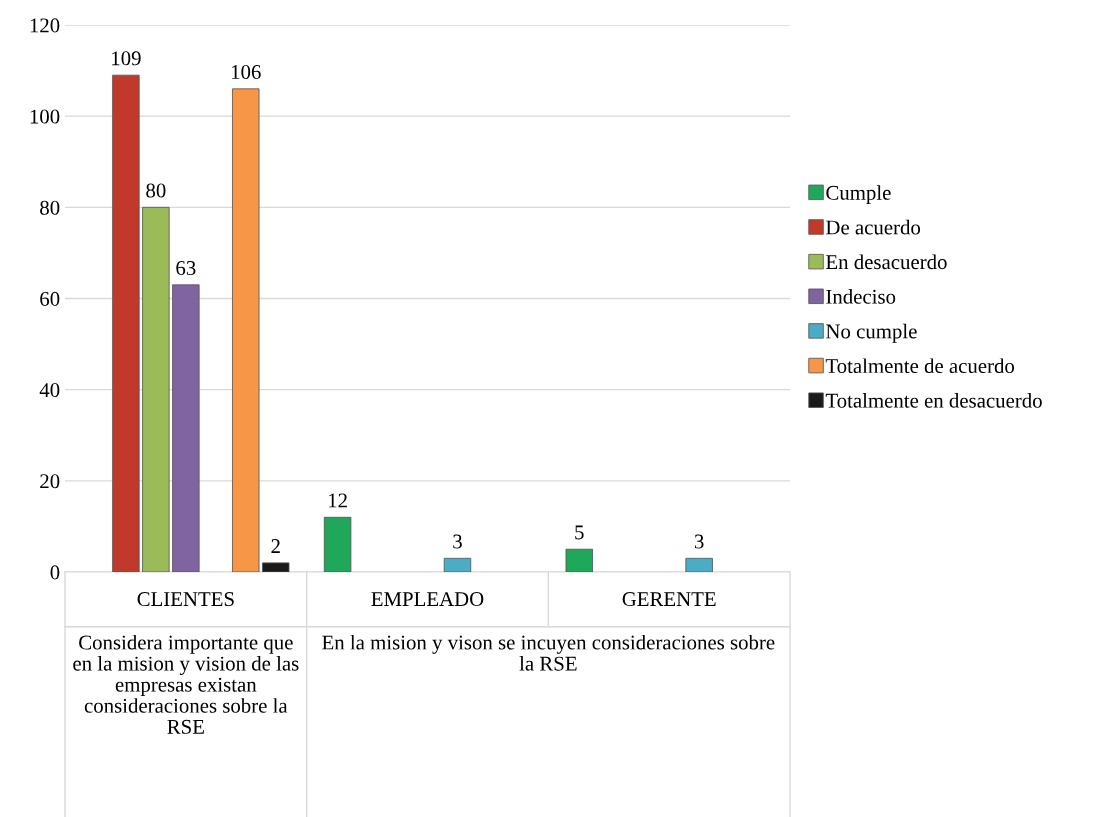 This screenshot has height=817, width=1101. I want to click on data-label: 63, so click(186, 268).